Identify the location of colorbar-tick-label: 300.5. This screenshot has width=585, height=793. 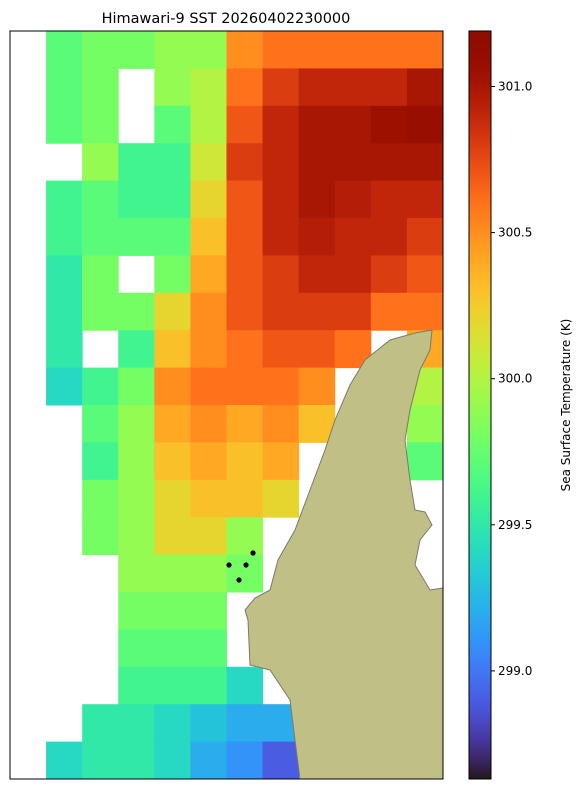
(515, 233).